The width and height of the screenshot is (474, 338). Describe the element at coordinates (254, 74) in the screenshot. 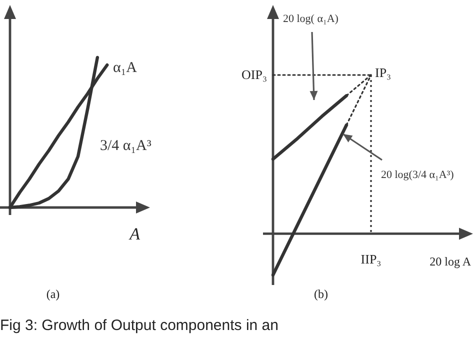

I see `annotation: OIP₃` at that location.